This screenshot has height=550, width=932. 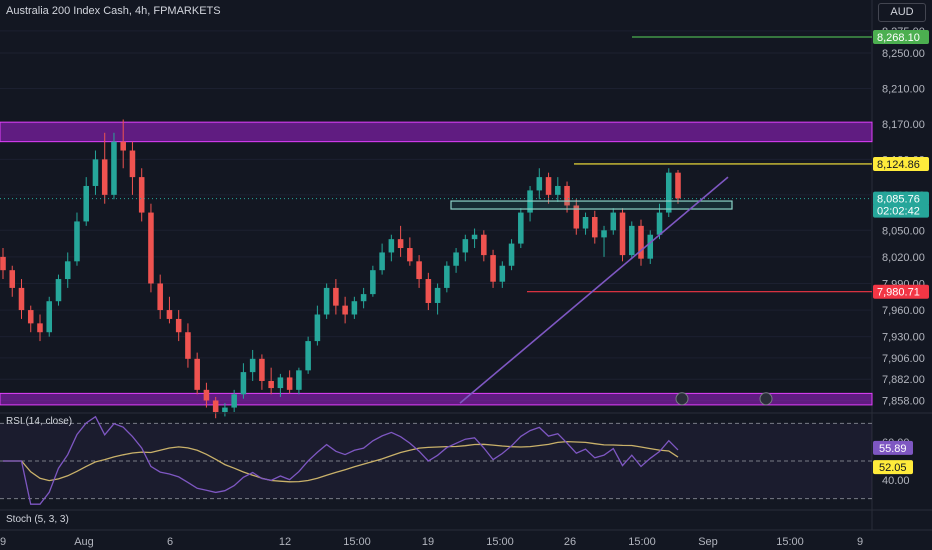 What do you see at coordinates (901, 198) in the screenshot?
I see `last-price-tag-bg` at bounding box center [901, 198].